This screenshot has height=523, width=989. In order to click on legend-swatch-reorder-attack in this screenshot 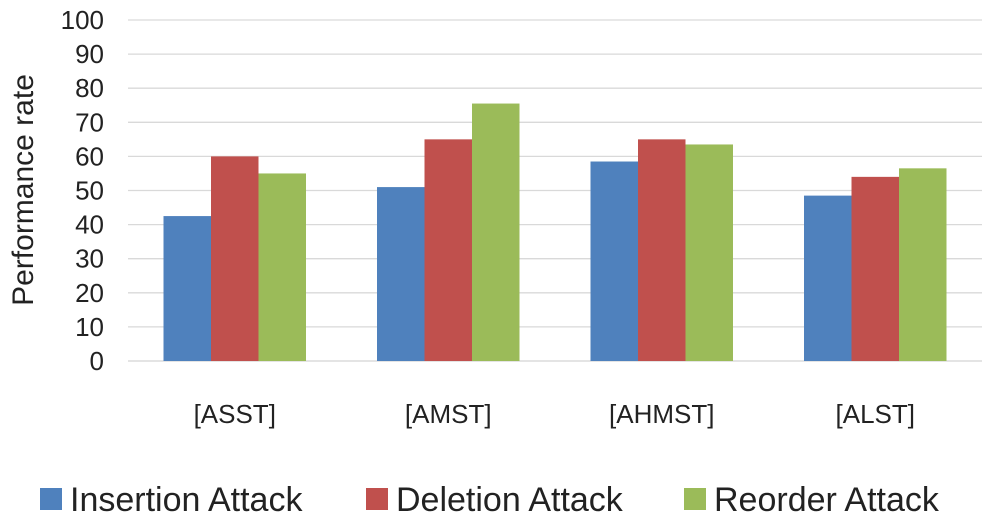, I will do `click(695, 499)`.